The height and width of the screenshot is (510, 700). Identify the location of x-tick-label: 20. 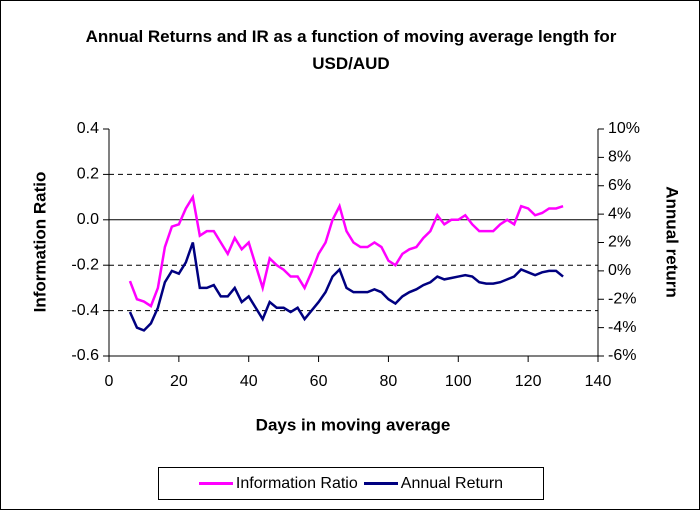
(179, 381).